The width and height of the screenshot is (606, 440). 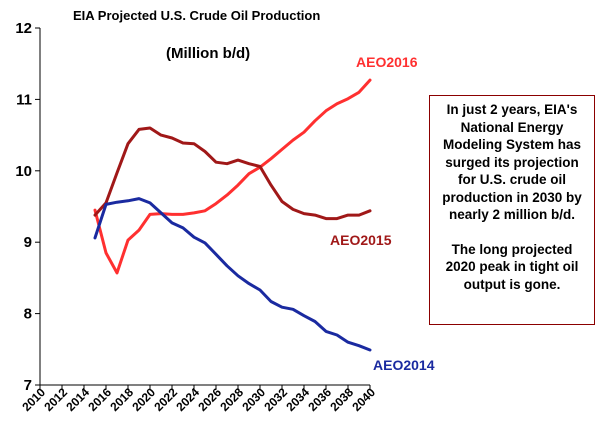 What do you see at coordinates (143, 399) in the screenshot?
I see `x-tick-label: 2020` at bounding box center [143, 399].